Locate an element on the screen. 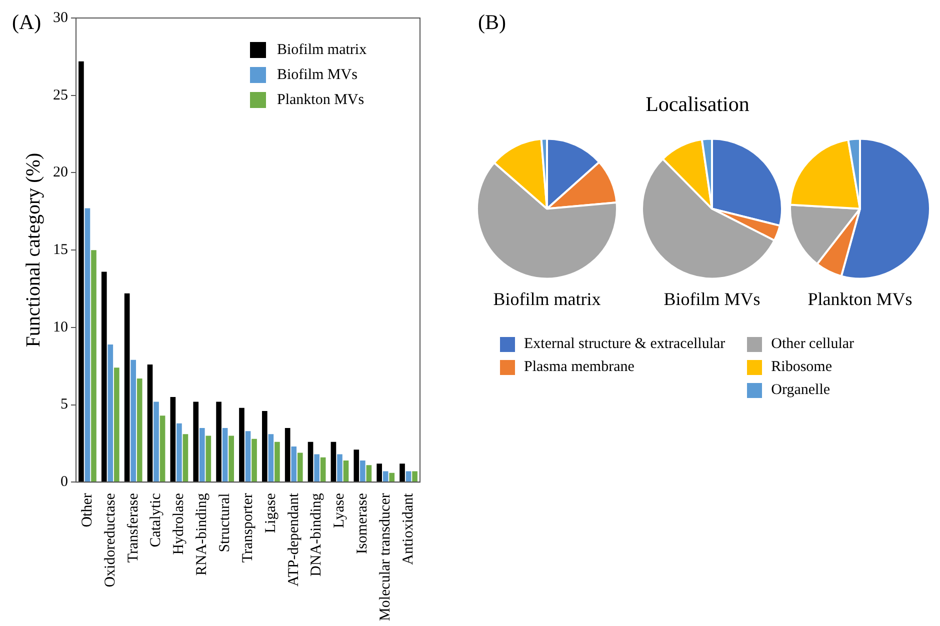 The height and width of the screenshot is (626, 940). x-tick-label: RNA-binding is located at coordinates (202, 534).